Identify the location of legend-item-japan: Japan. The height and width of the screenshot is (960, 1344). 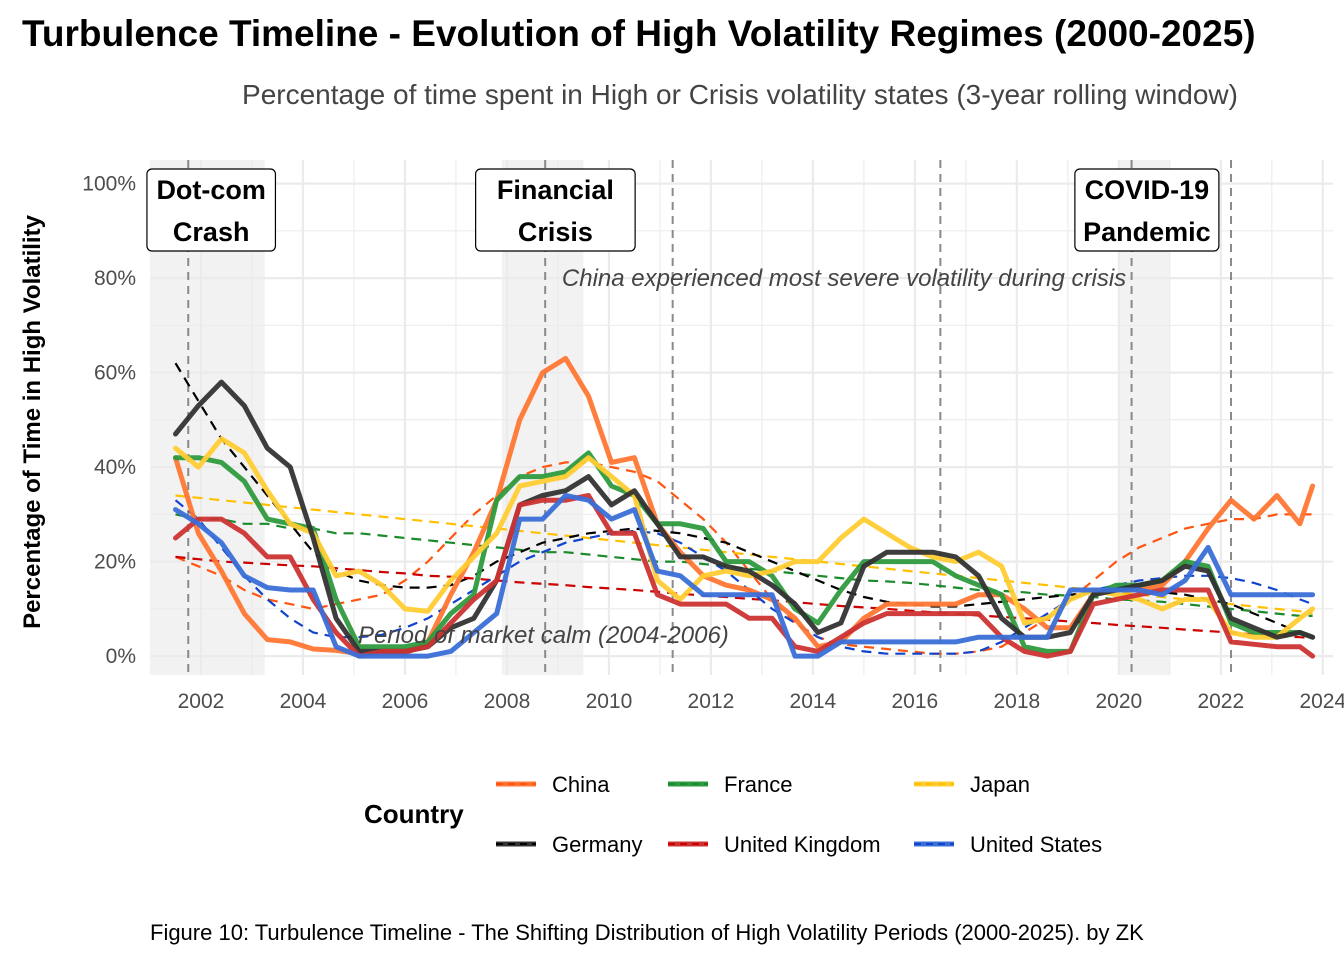
(972, 784).